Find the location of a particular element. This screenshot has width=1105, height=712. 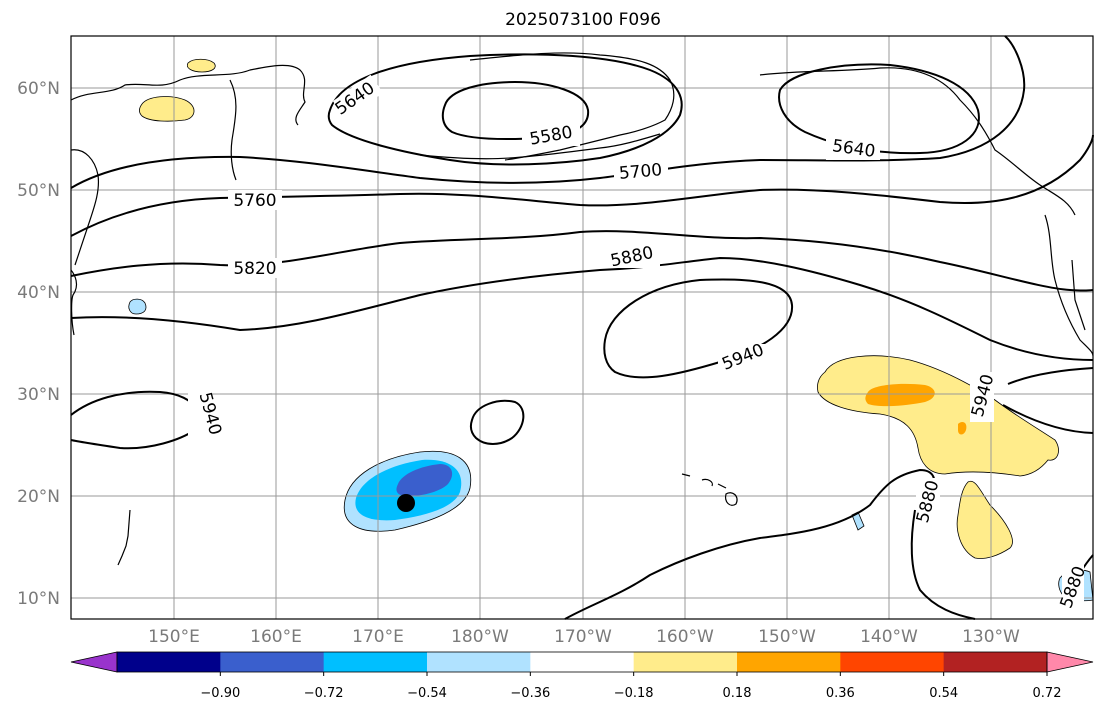

contour-5940-center is located at coordinates (698, 328).